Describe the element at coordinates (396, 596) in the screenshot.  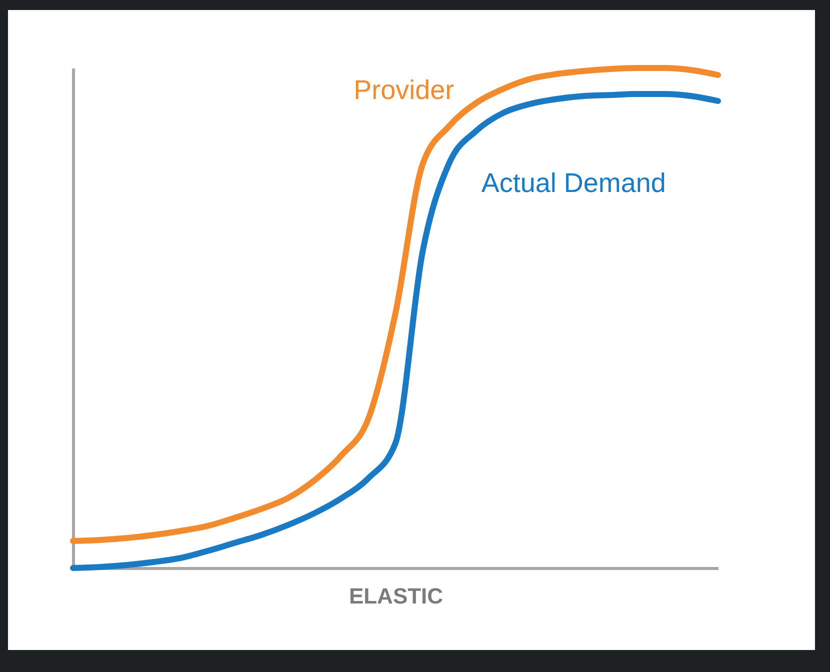
I see `x-axis-title: ELASTIC` at that location.